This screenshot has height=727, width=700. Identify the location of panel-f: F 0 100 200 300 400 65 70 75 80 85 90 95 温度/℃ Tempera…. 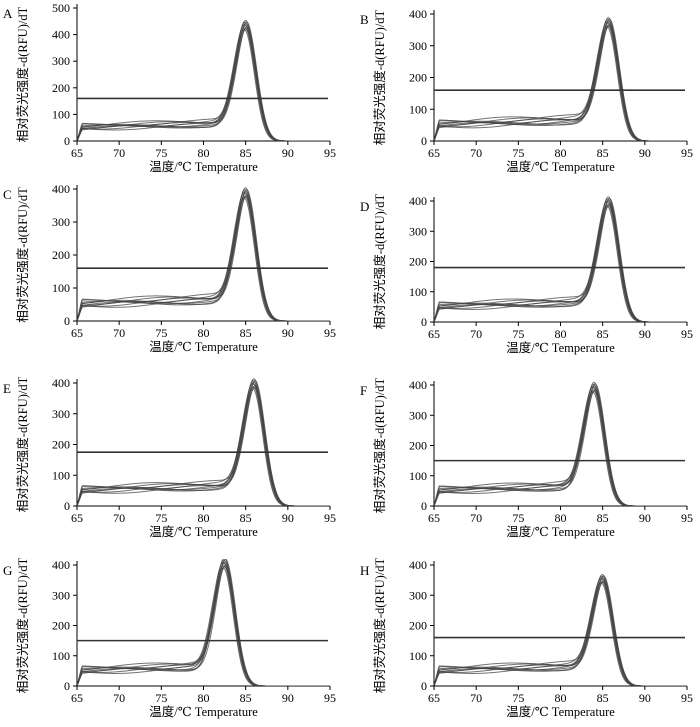
(526, 458).